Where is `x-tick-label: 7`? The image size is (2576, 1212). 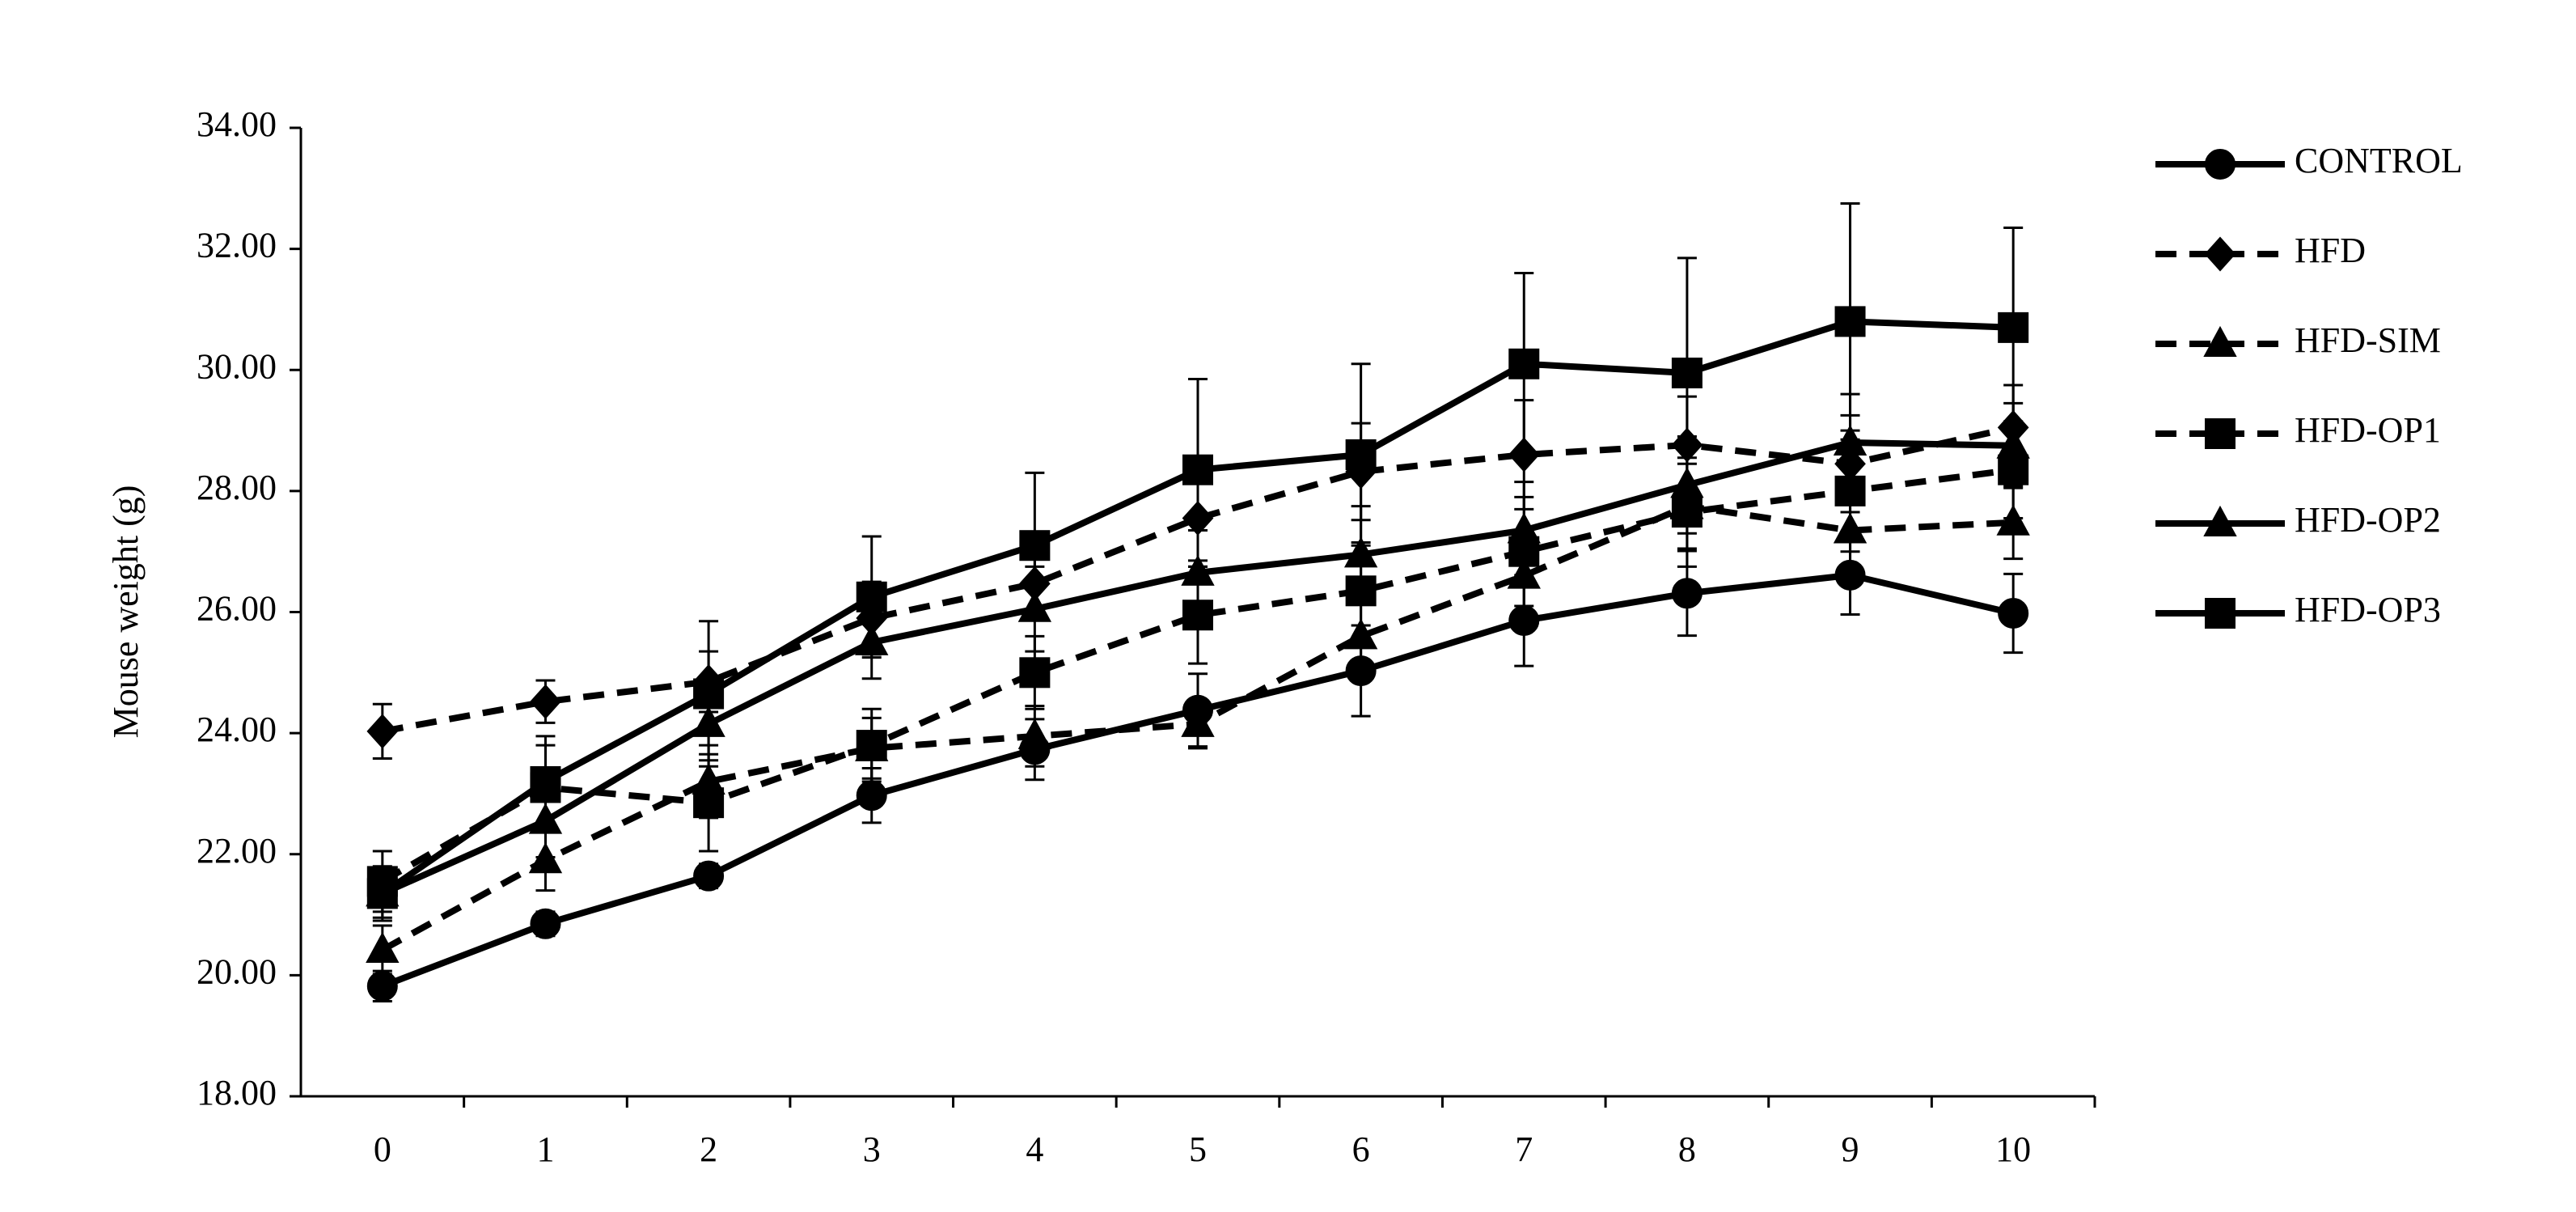
x-tick-label: 7 is located at coordinates (1524, 1149).